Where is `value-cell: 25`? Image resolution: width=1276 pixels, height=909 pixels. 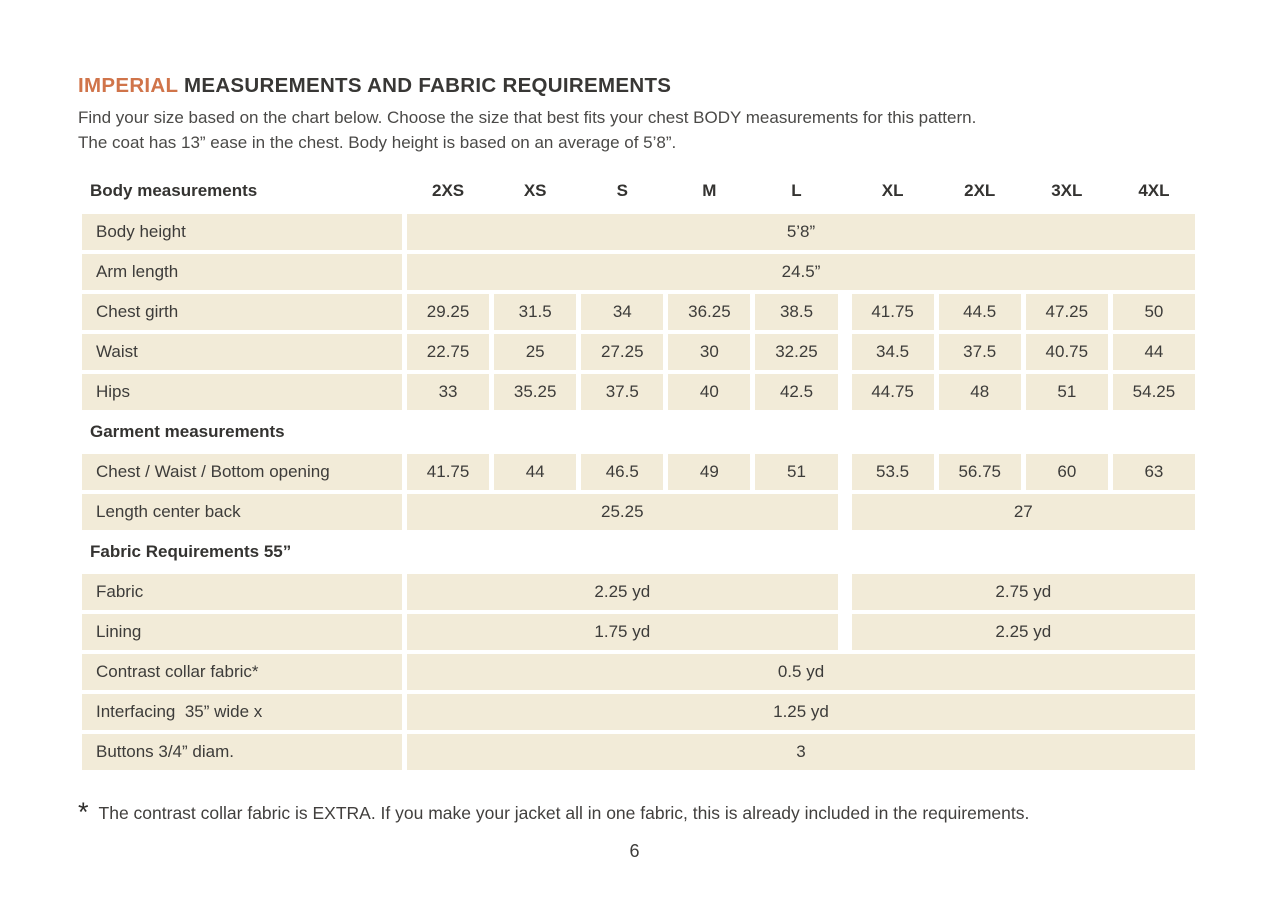
value-cell: 25 is located at coordinates (535, 352).